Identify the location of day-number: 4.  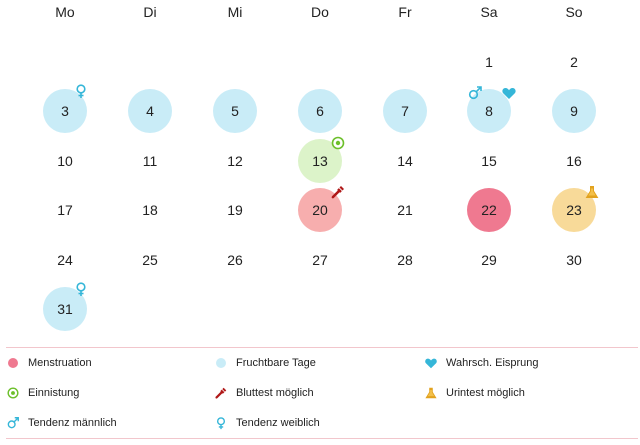
(150, 111).